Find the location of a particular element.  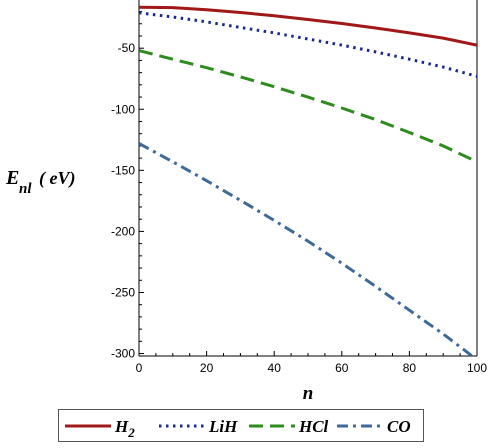

y-tick-label: -250 is located at coordinates (123, 292).